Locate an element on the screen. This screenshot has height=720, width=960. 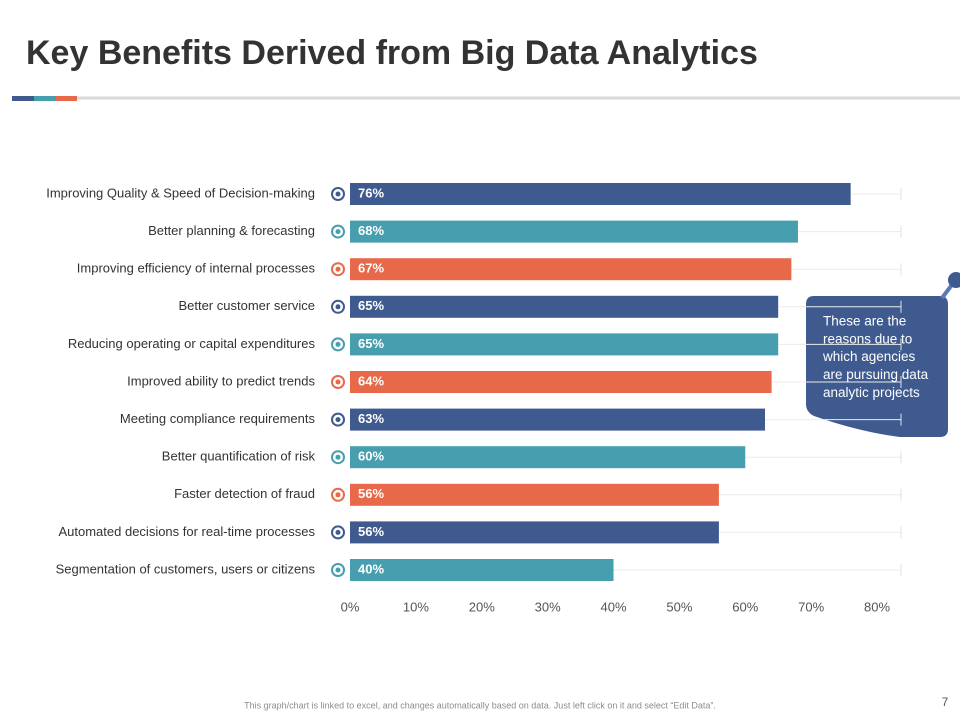
callout is located at coordinates (883, 354).